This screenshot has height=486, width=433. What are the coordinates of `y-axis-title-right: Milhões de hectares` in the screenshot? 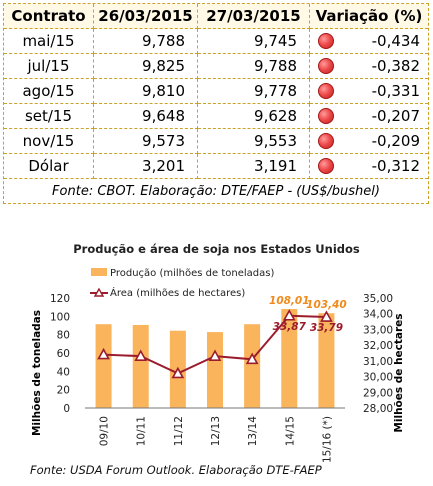 It's located at (399, 372).